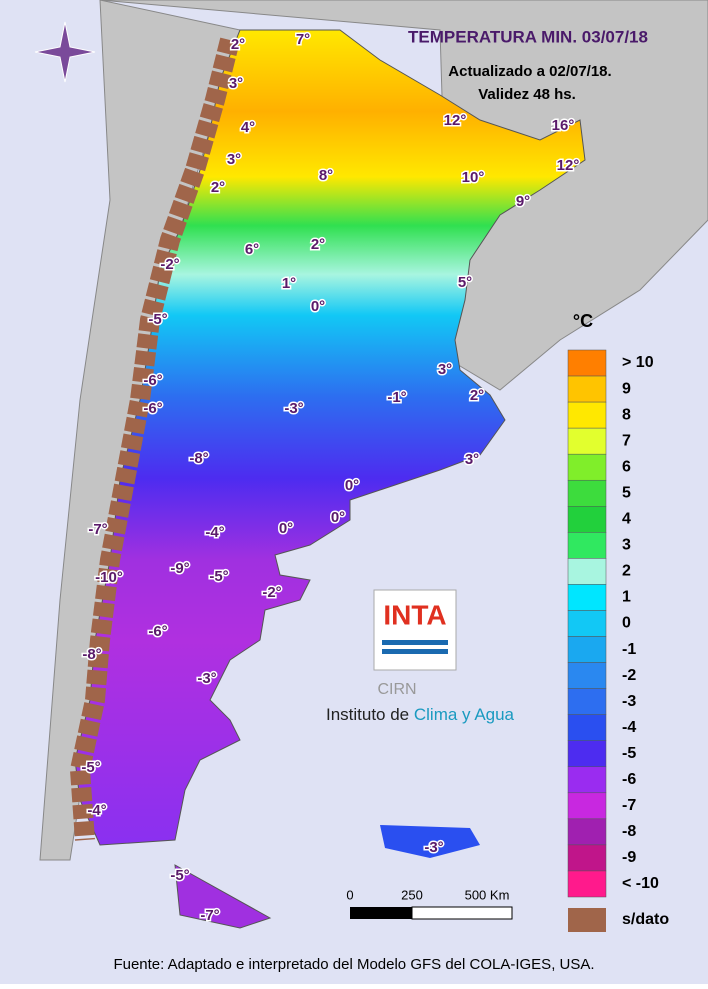 The height and width of the screenshot is (989, 708). What do you see at coordinates (626, 466) in the screenshot?
I see `legend-label: 6` at bounding box center [626, 466].